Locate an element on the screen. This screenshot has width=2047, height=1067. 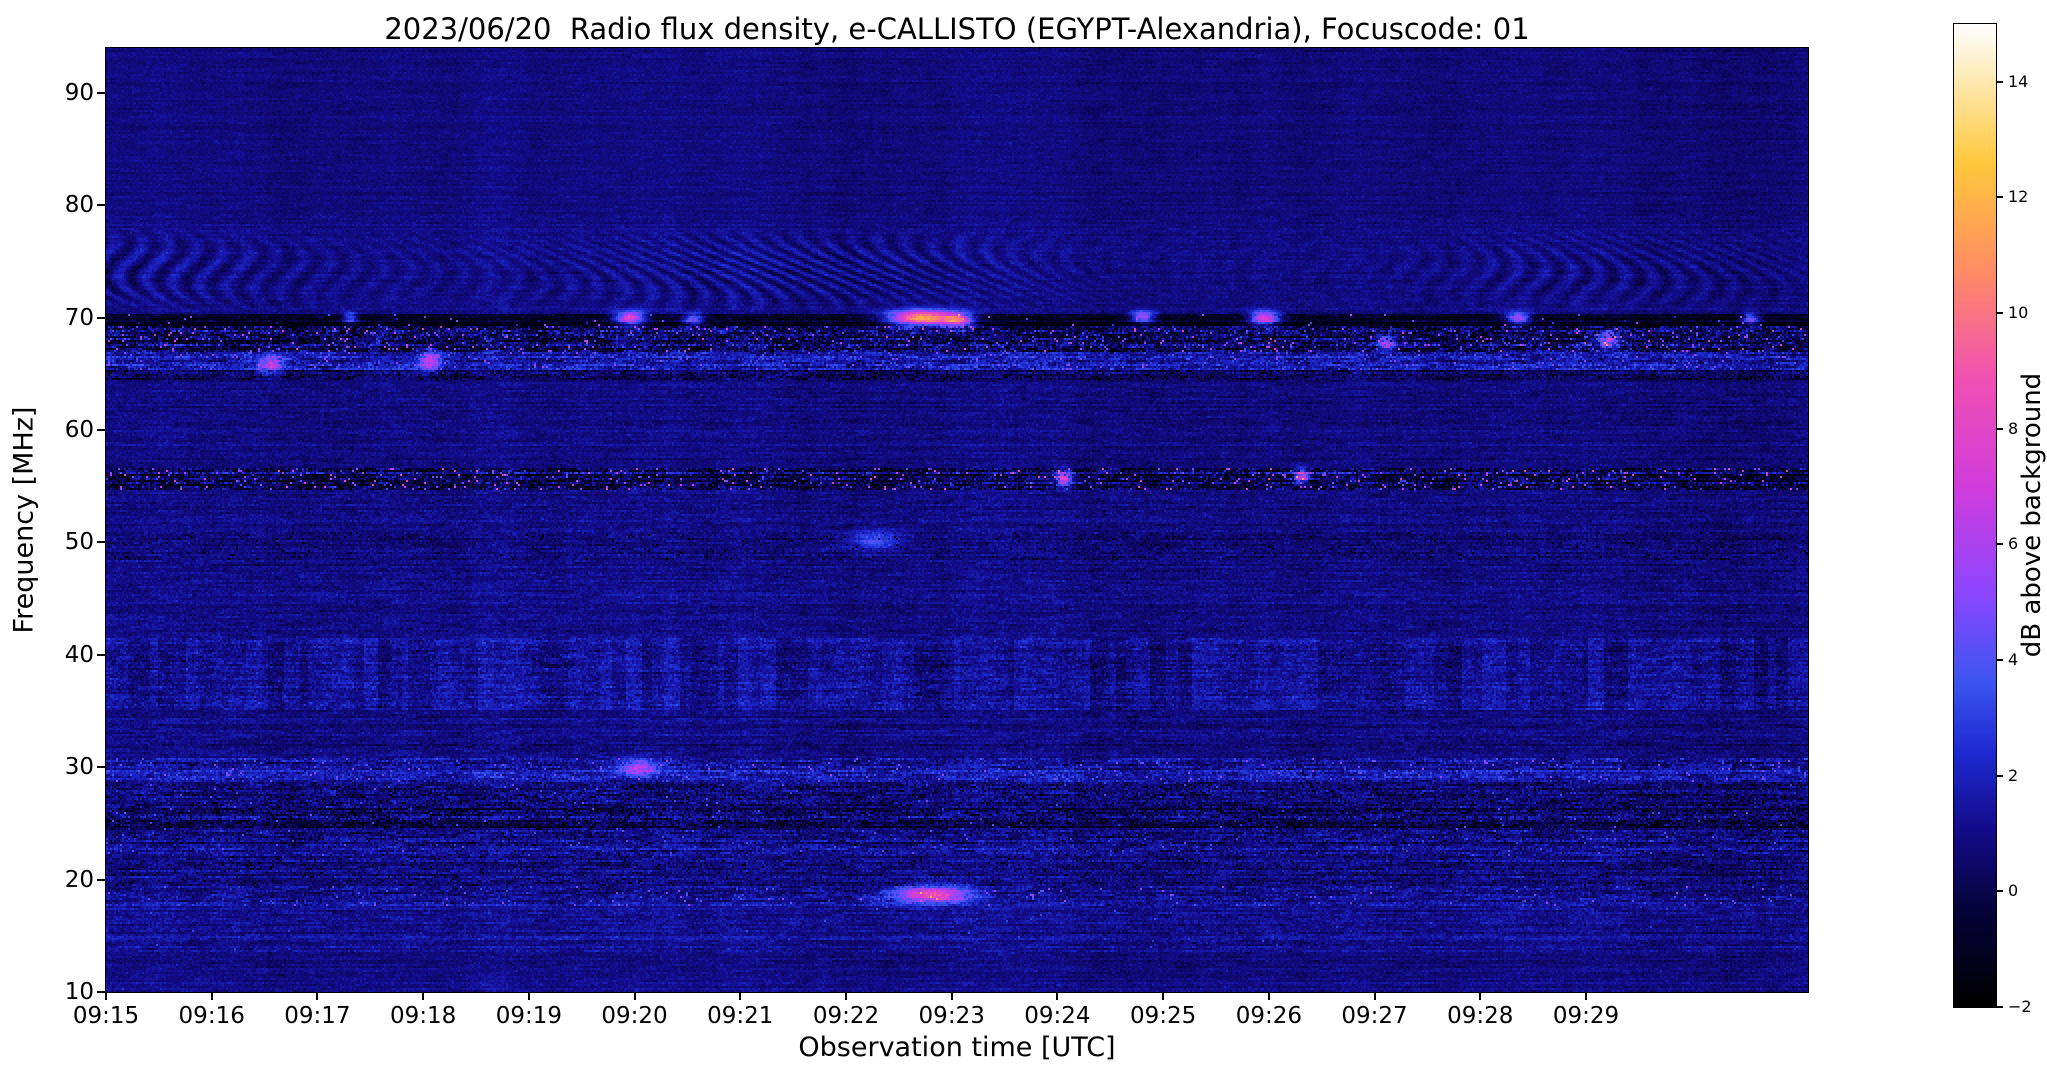
x-tick-label: 09:25 is located at coordinates (1163, 1016).